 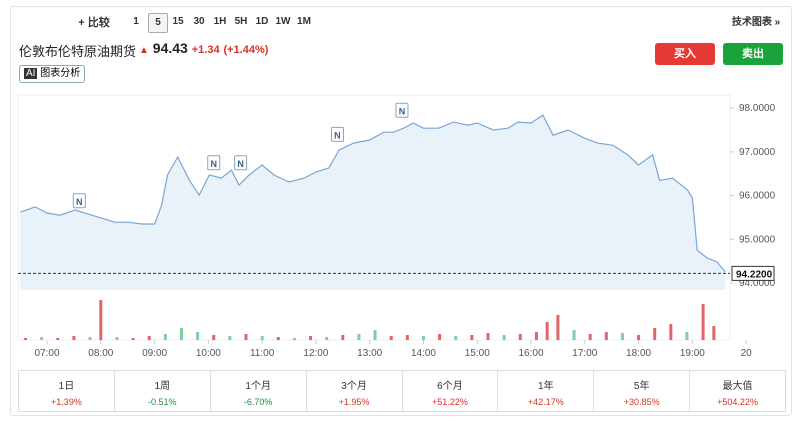 I want to click on period-label: 1年, so click(x=546, y=386).